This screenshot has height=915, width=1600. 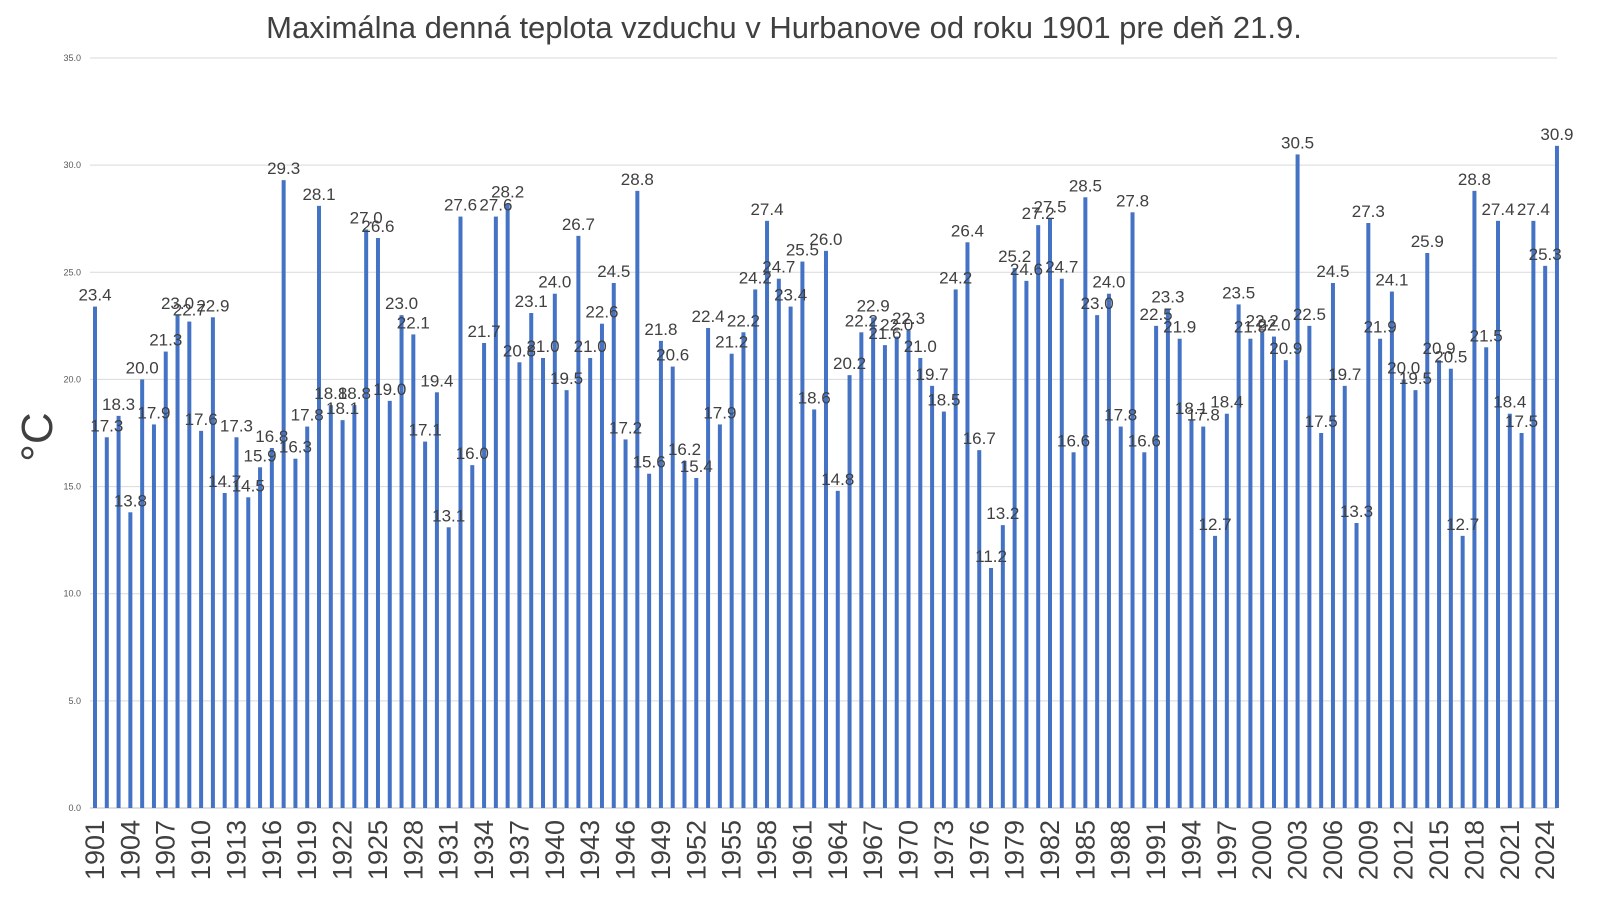 I want to click on x-tick-label: 1910, so click(x=201, y=850).